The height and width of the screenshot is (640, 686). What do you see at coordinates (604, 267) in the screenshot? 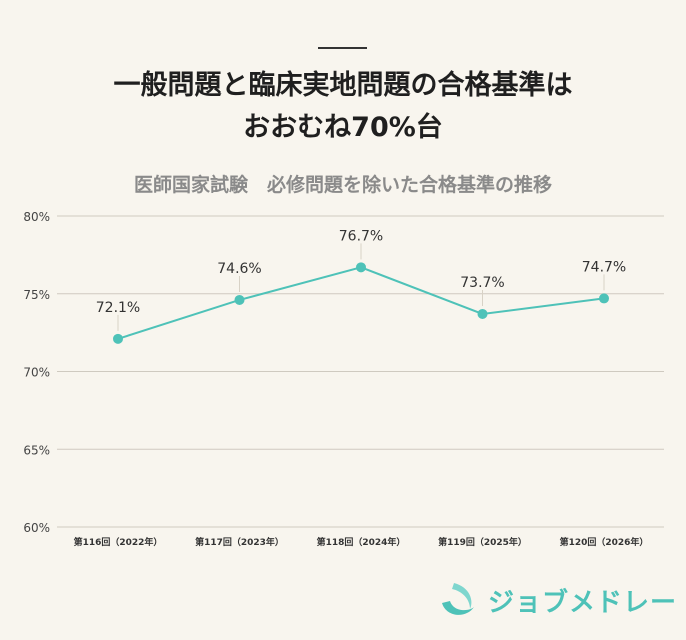
I see `data-label: 74.7%` at bounding box center [604, 267].